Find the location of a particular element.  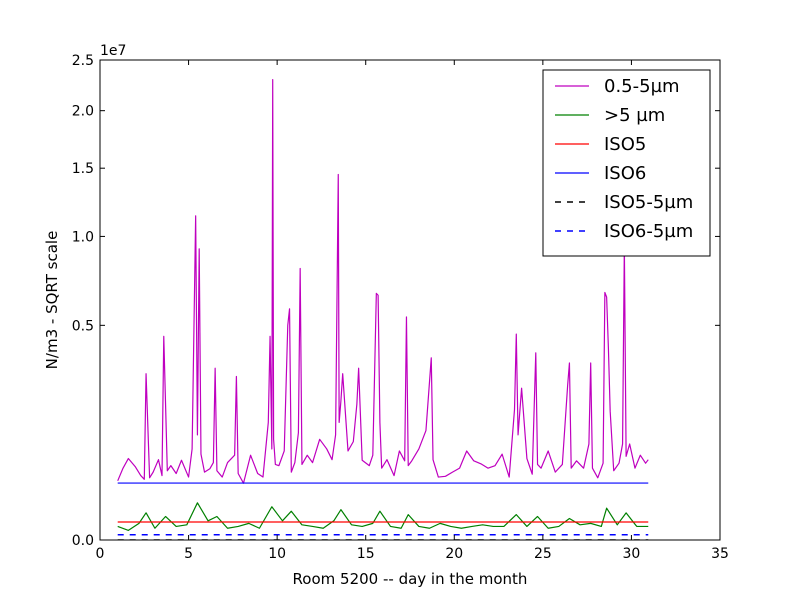

x-tick-label: 35 is located at coordinates (720, 554).